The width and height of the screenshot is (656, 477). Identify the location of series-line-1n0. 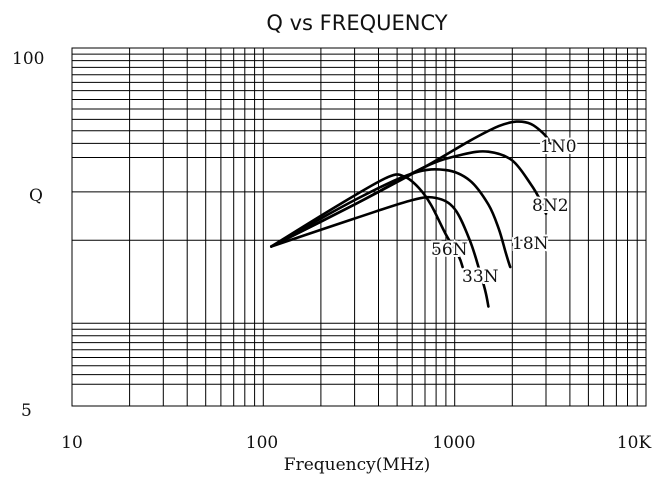
(411, 184).